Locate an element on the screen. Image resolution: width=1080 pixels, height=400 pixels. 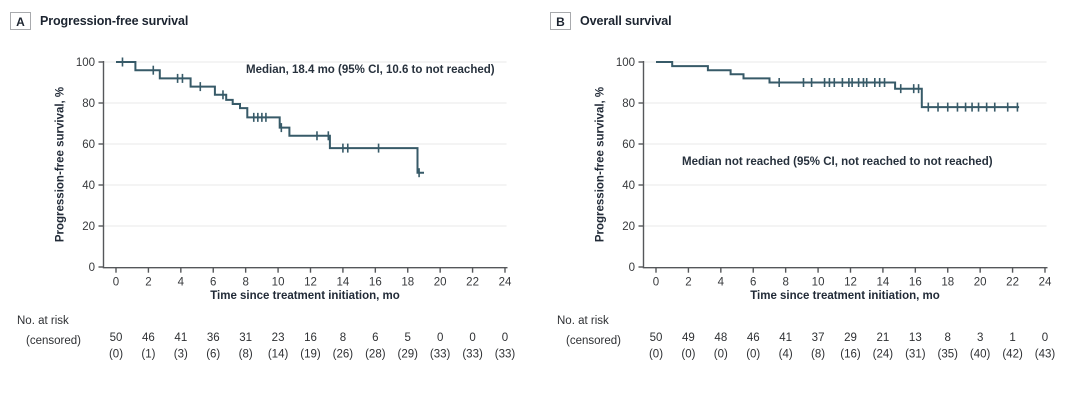
at-risk-count: 16 is located at coordinates (310, 338).